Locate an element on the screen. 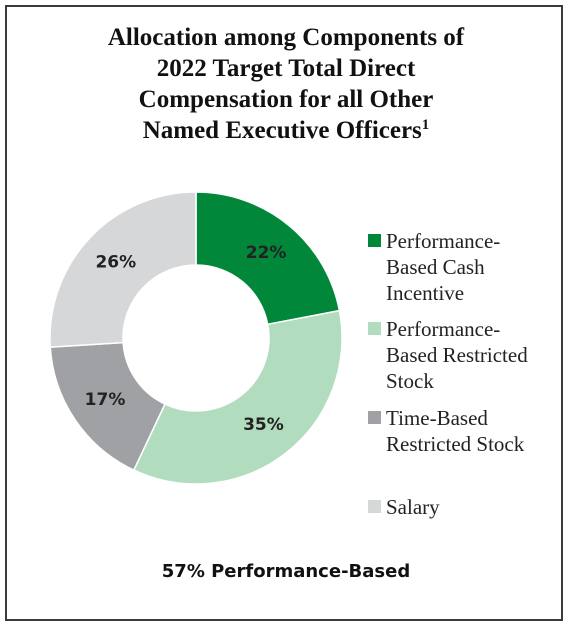 The height and width of the screenshot is (630, 572). legend-label: Salary is located at coordinates (413, 507).